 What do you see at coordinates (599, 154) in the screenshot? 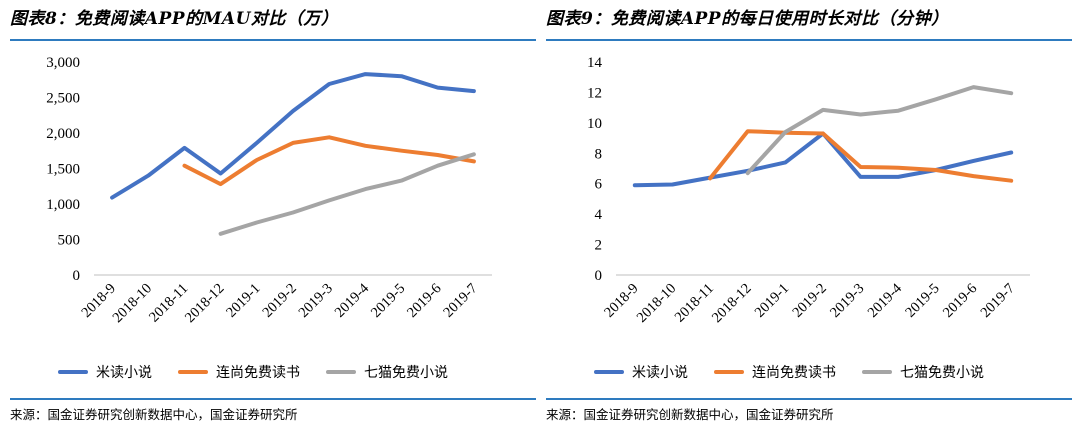
I see `y-tick-label: 8` at bounding box center [599, 154].